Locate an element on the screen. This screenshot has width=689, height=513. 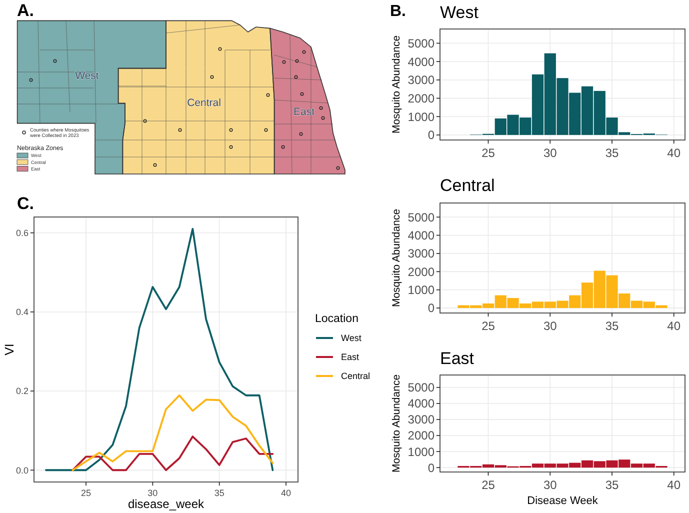
x-axis-title: disease_week is located at coordinates (167, 504).